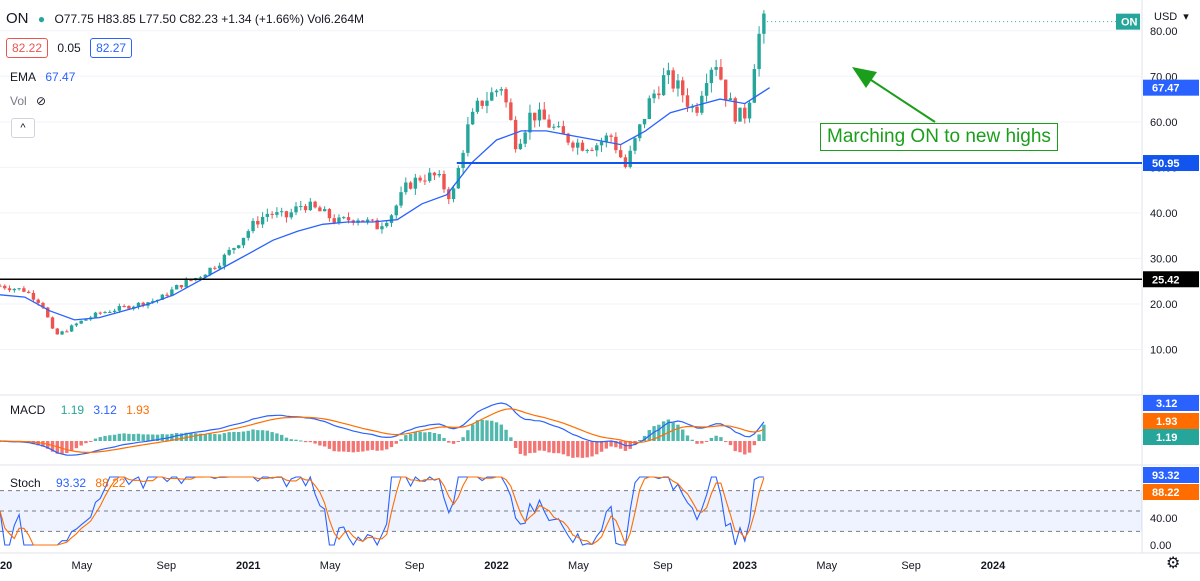 The height and width of the screenshot is (581, 1200). What do you see at coordinates (111, 48) in the screenshot?
I see `ask-box: 82.27` at bounding box center [111, 48].